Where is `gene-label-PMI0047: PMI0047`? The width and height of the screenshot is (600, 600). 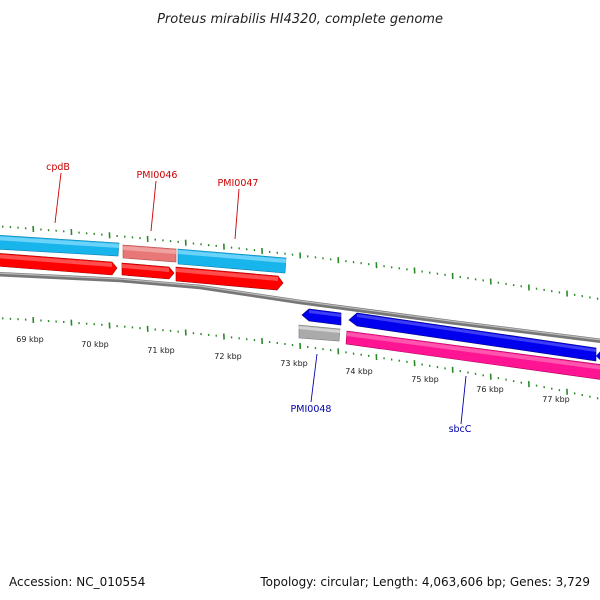
gene-label-PMI0047: PMI0047 is located at coordinates (238, 183).